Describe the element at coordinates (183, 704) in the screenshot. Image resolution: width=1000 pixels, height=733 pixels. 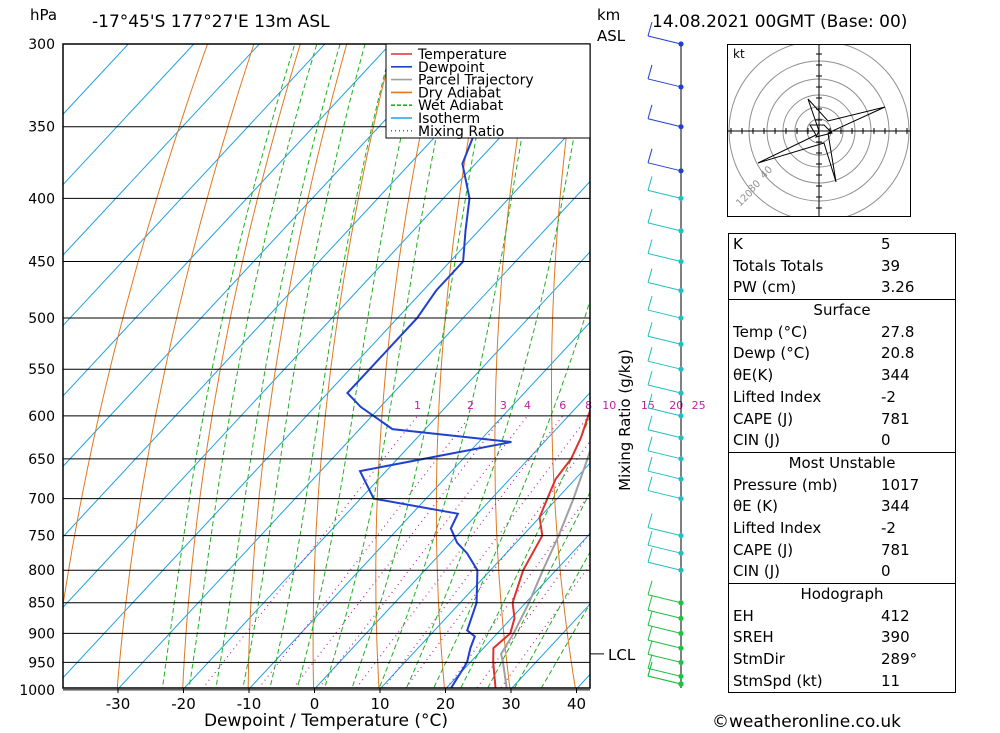
I see `x-tick-label: -20` at that location.